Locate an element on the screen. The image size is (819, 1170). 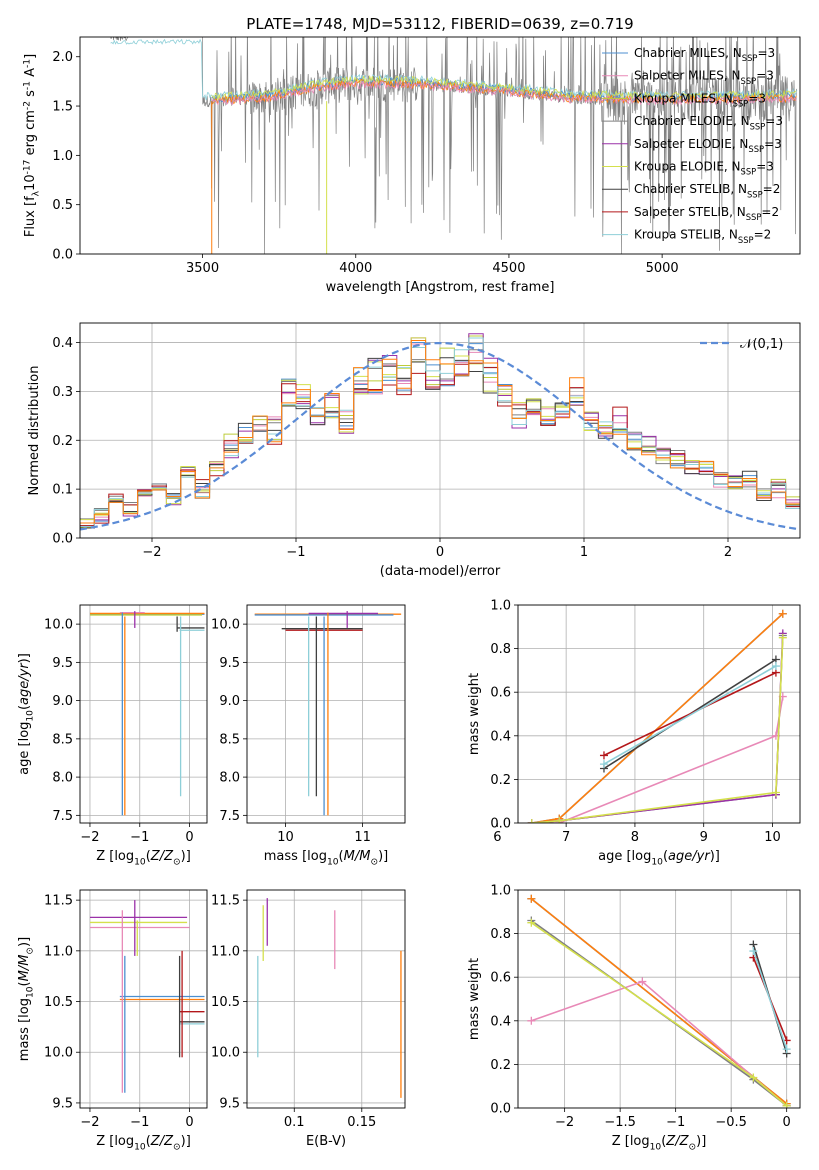
weight-vs-age-plot-area is located at coordinates (659, 714).